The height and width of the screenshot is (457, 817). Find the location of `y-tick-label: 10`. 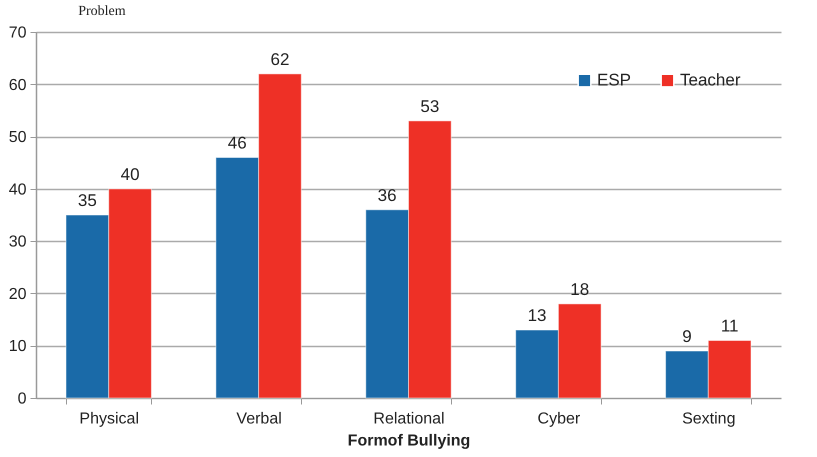

y-tick-label: 10 is located at coordinates (17, 347).